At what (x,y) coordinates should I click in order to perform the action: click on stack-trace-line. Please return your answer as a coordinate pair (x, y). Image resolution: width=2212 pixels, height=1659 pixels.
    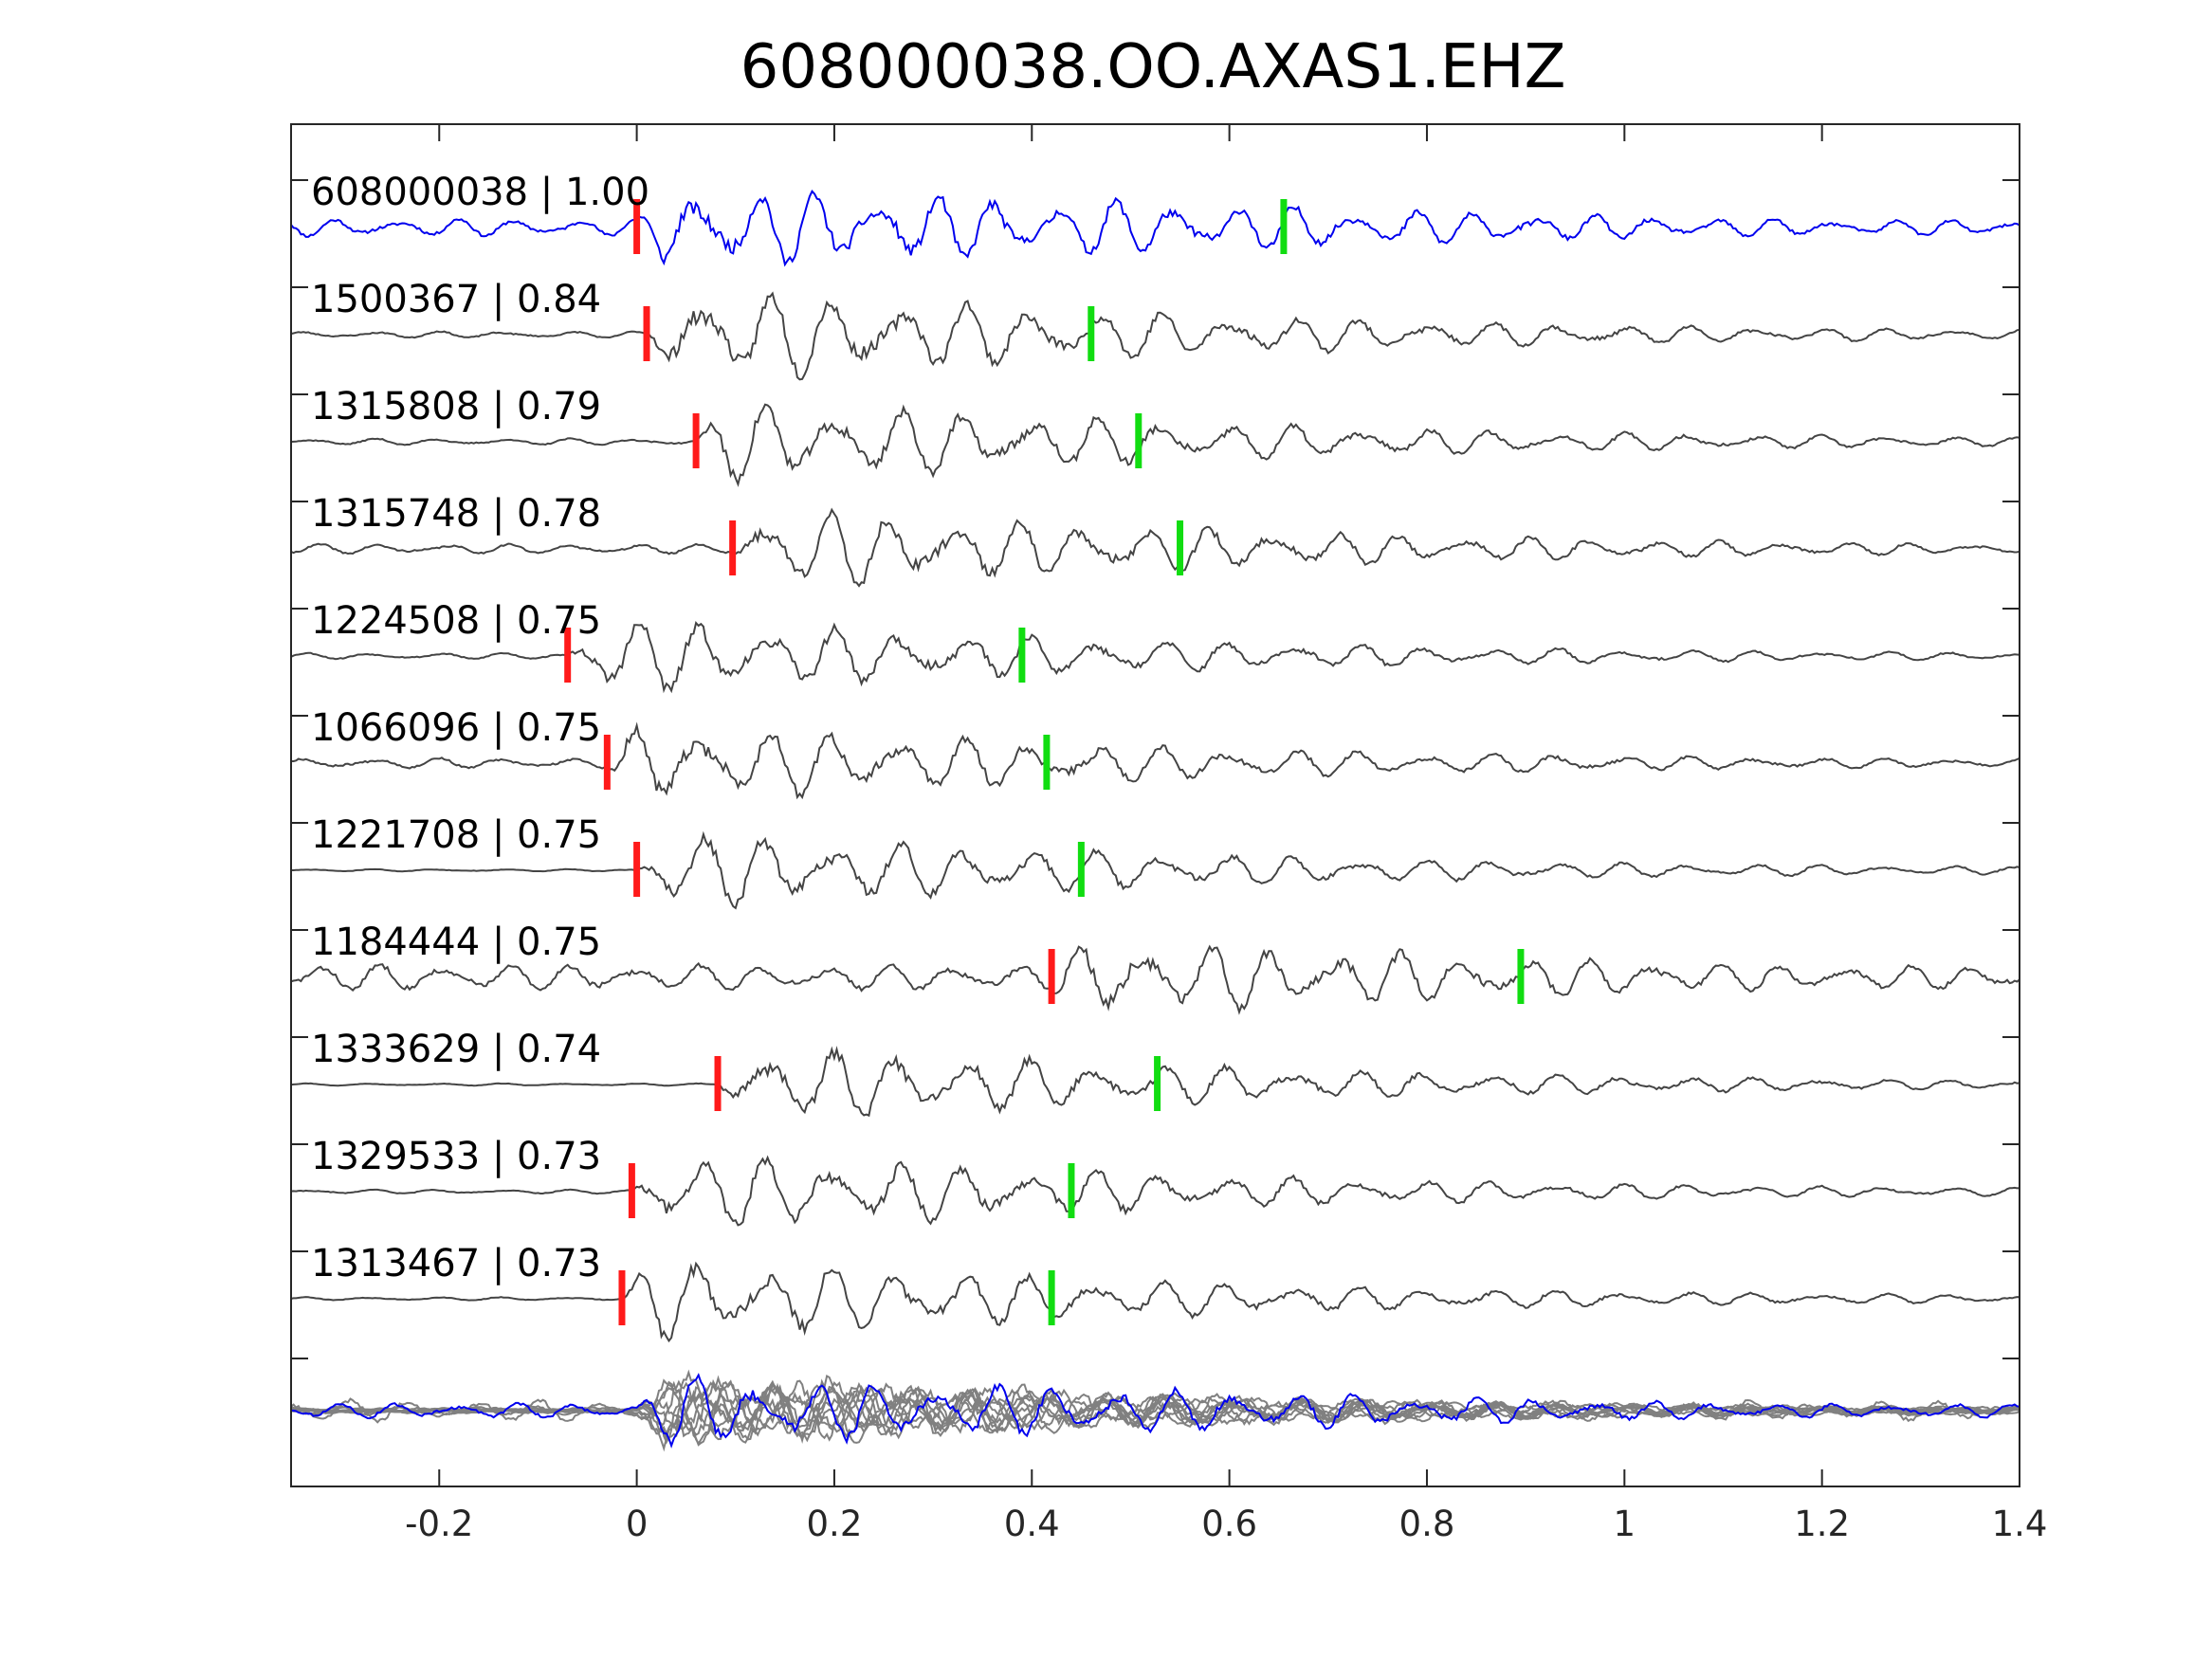
    Looking at the image, I should click on (1155, 1411).